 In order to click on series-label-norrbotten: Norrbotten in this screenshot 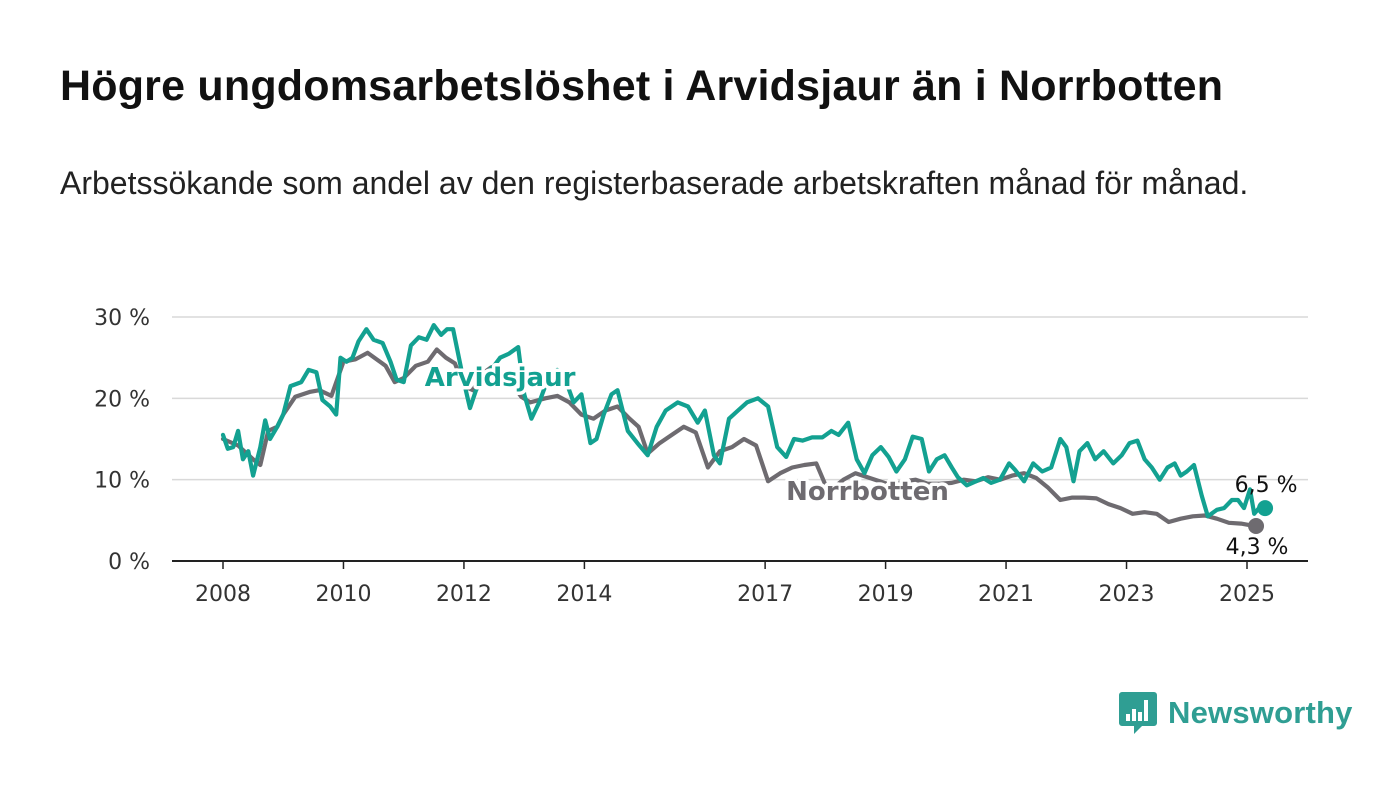, I will do `click(867, 492)`.